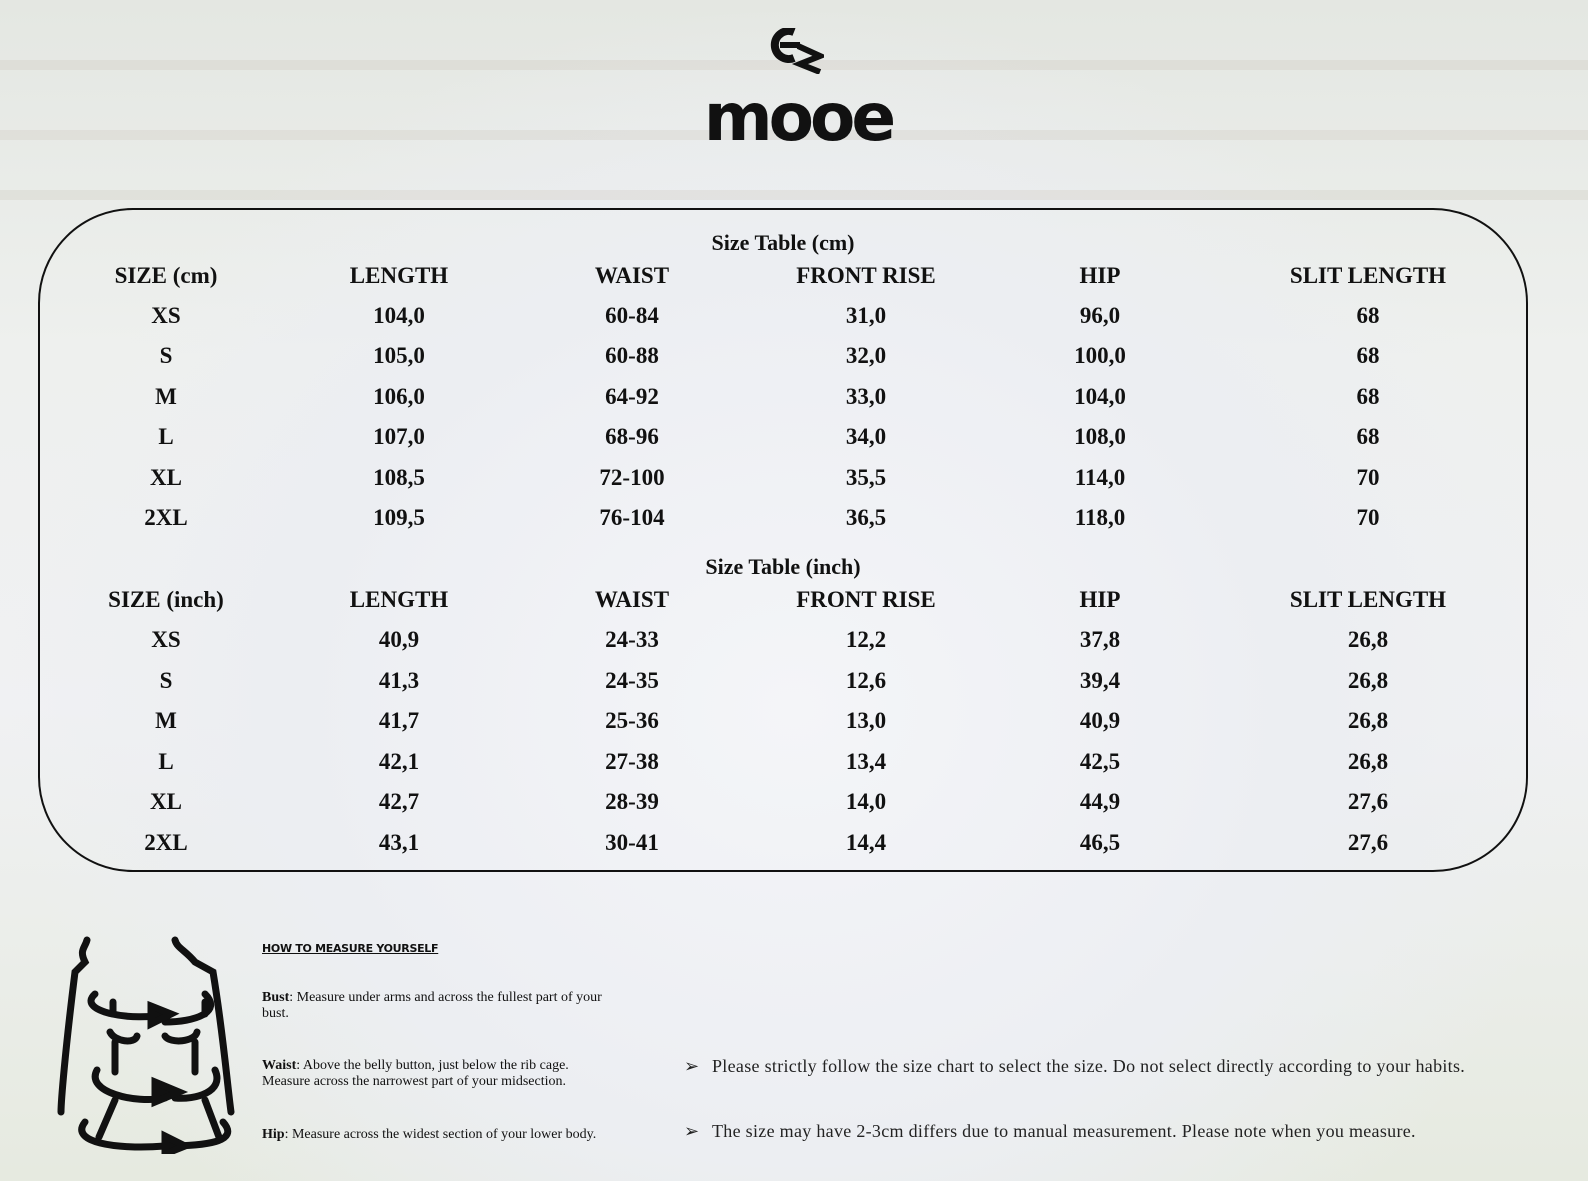 This screenshot has height=1181, width=1588. Describe the element at coordinates (632, 436) in the screenshot. I see `table-cell: 68-96` at that location.